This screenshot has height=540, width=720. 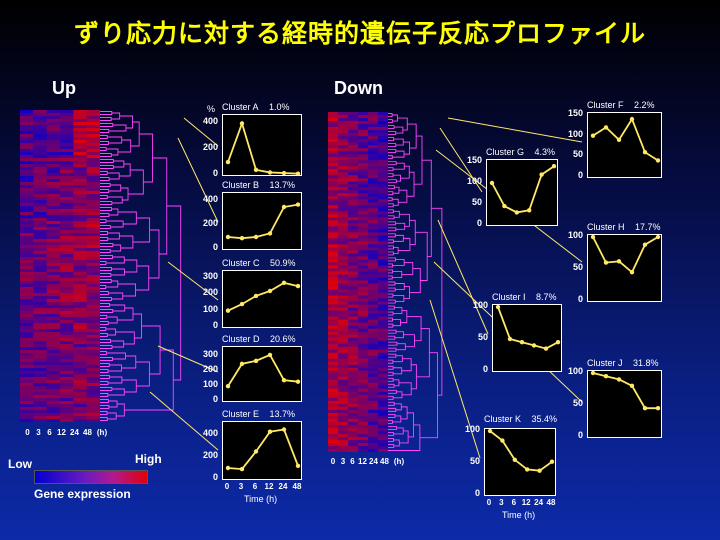 What do you see at coordinates (514, 502) in the screenshot?
I see `cluster-k-x-tick-label: 6` at bounding box center [514, 502].